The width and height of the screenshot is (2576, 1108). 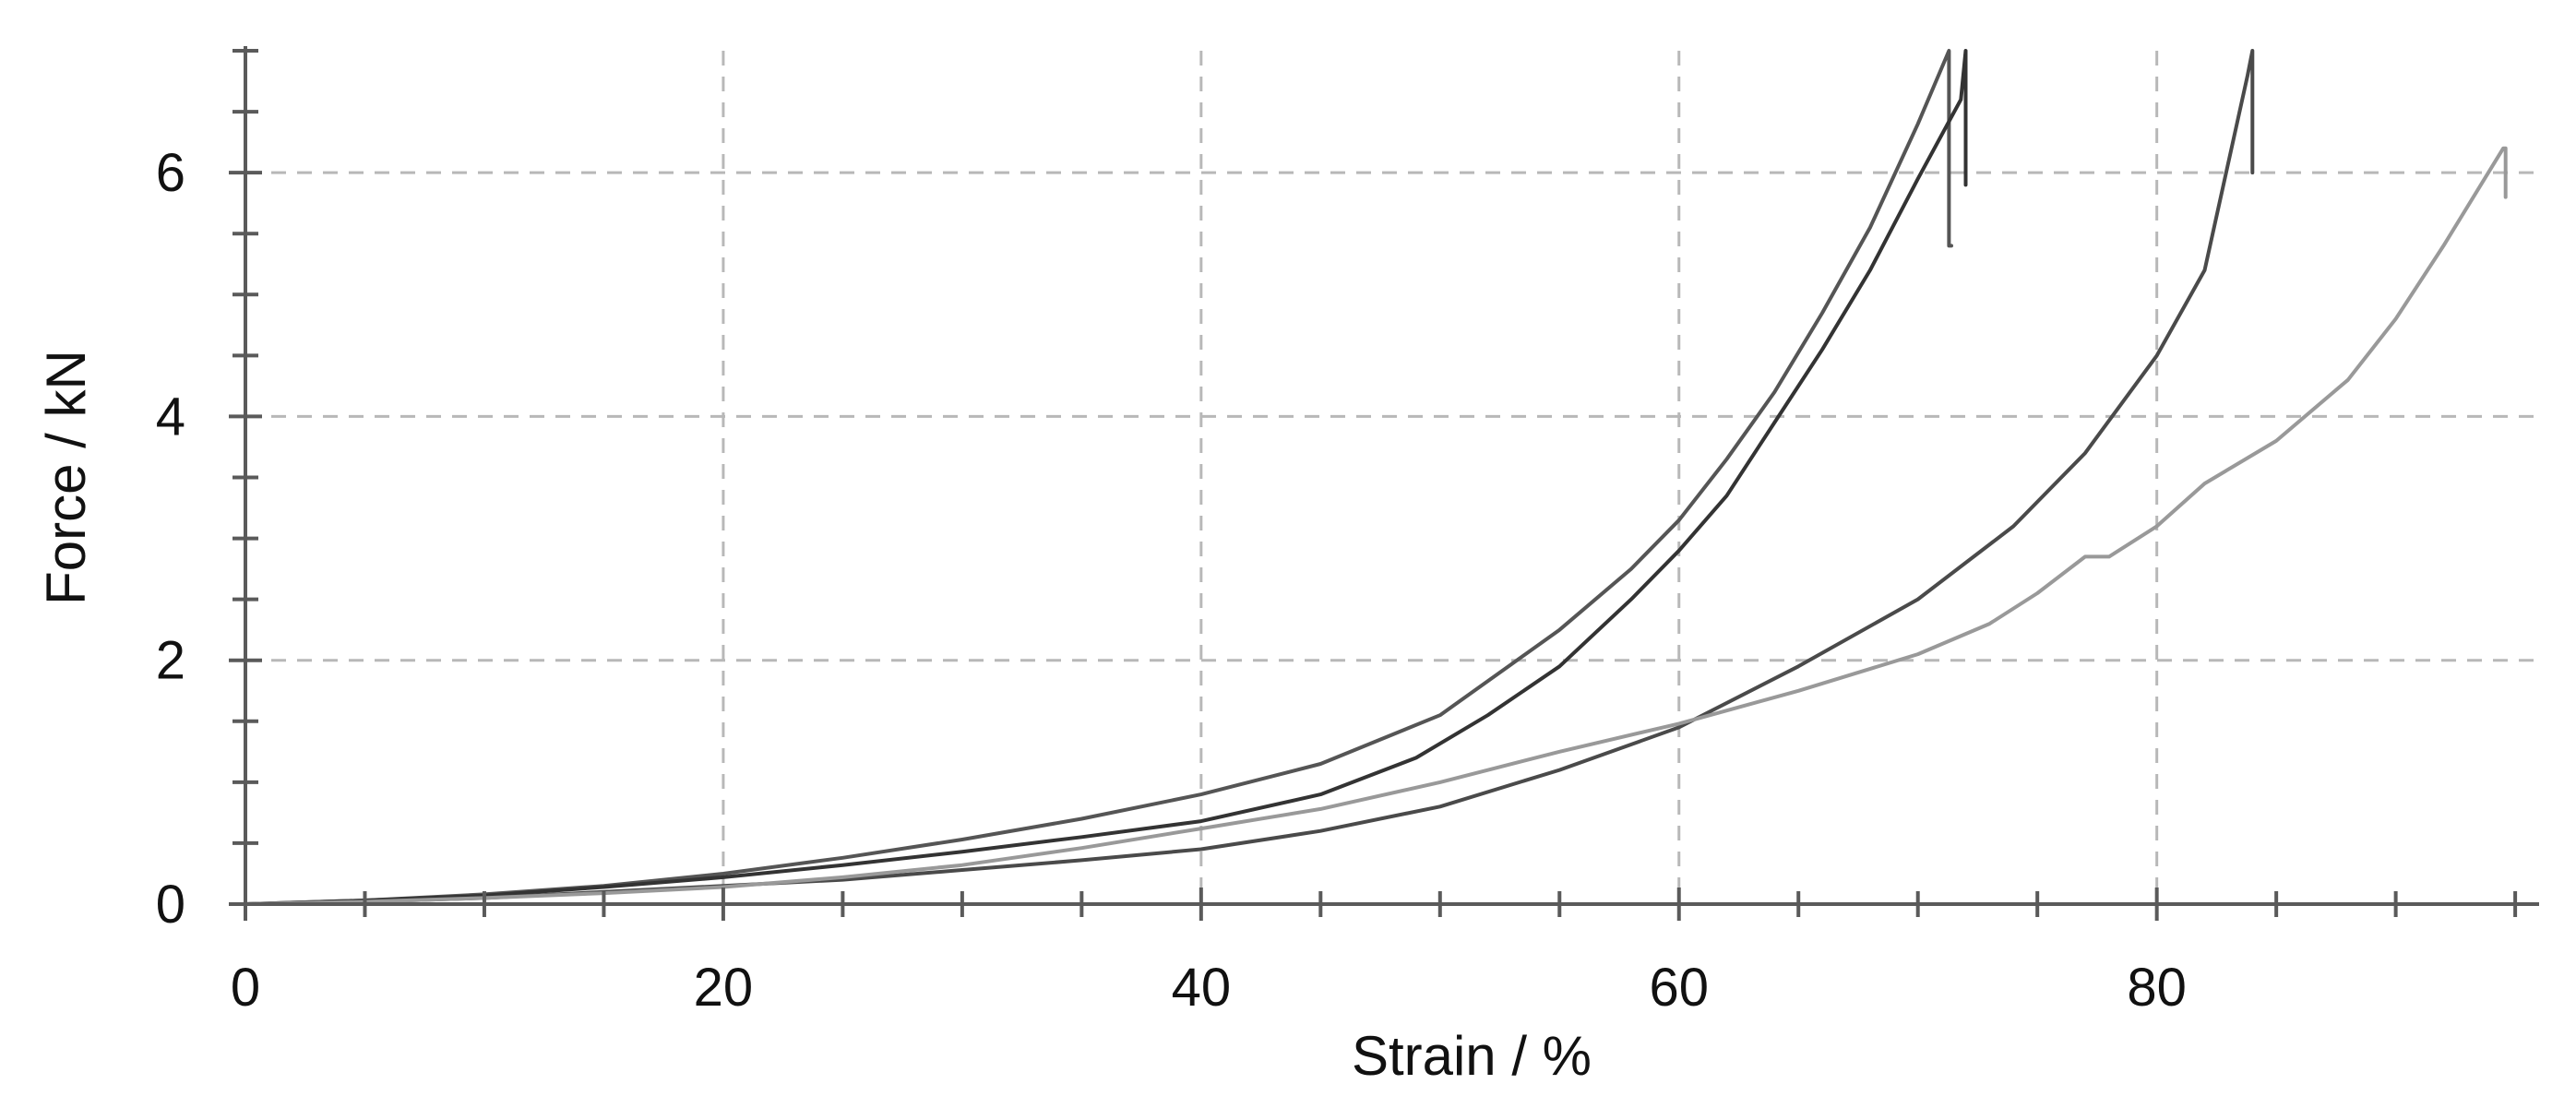 I want to click on x-tick-label: 20, so click(x=724, y=988).